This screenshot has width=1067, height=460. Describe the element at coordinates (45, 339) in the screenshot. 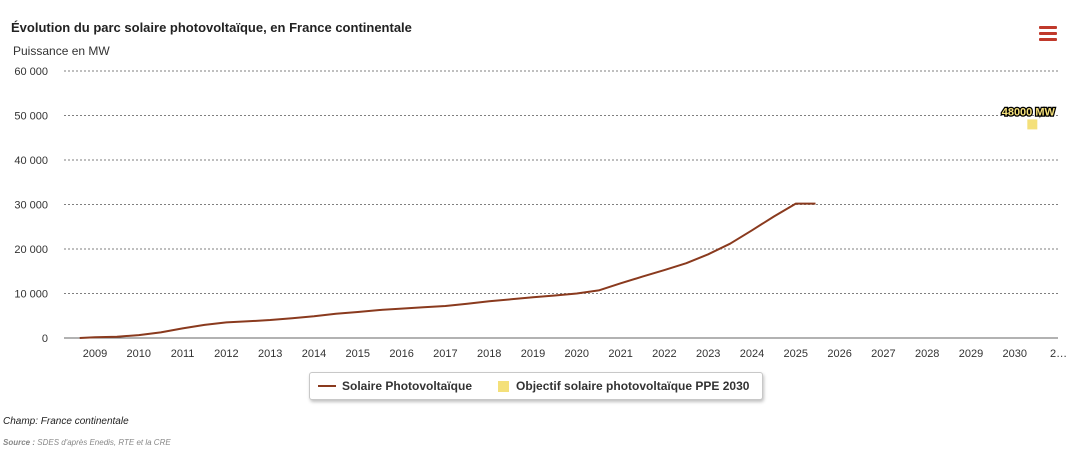

I see `y-tick-label: 0` at that location.